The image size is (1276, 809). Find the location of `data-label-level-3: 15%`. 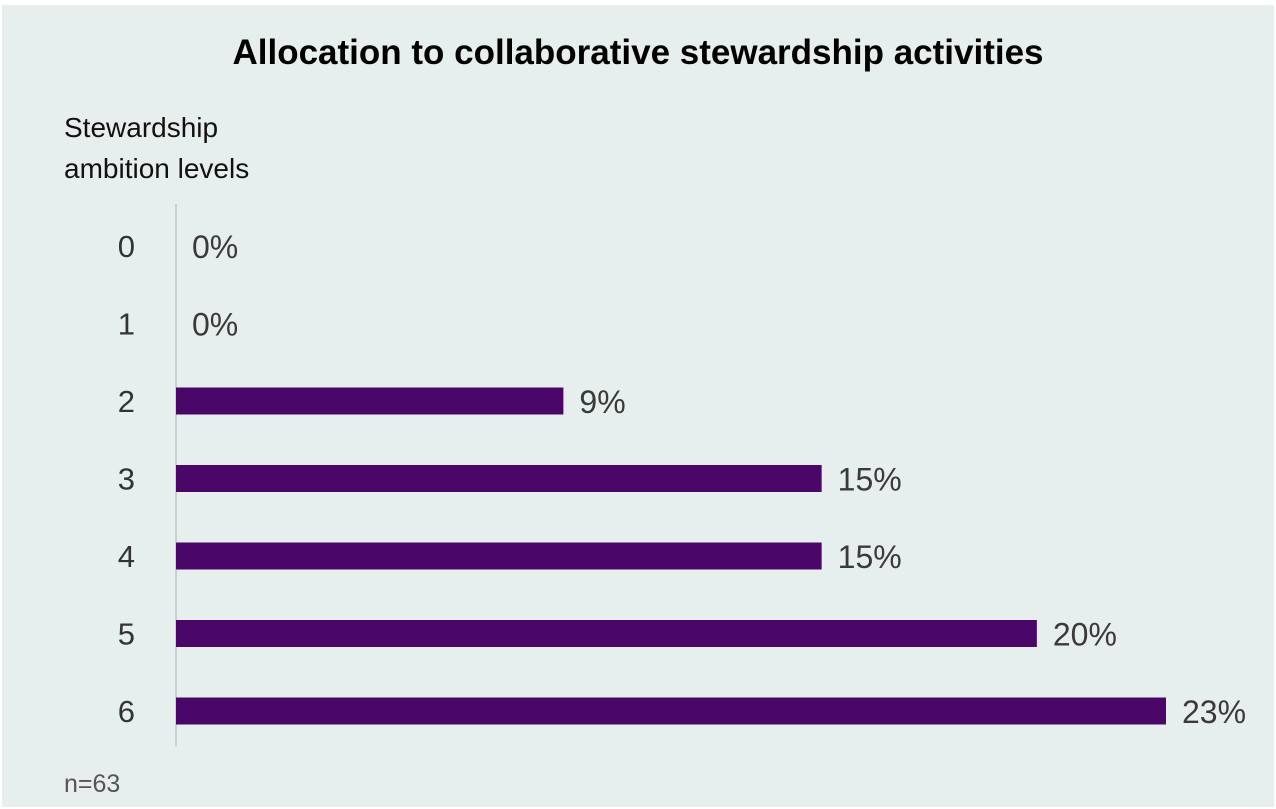

data-label-level-3: 15% is located at coordinates (870, 480).